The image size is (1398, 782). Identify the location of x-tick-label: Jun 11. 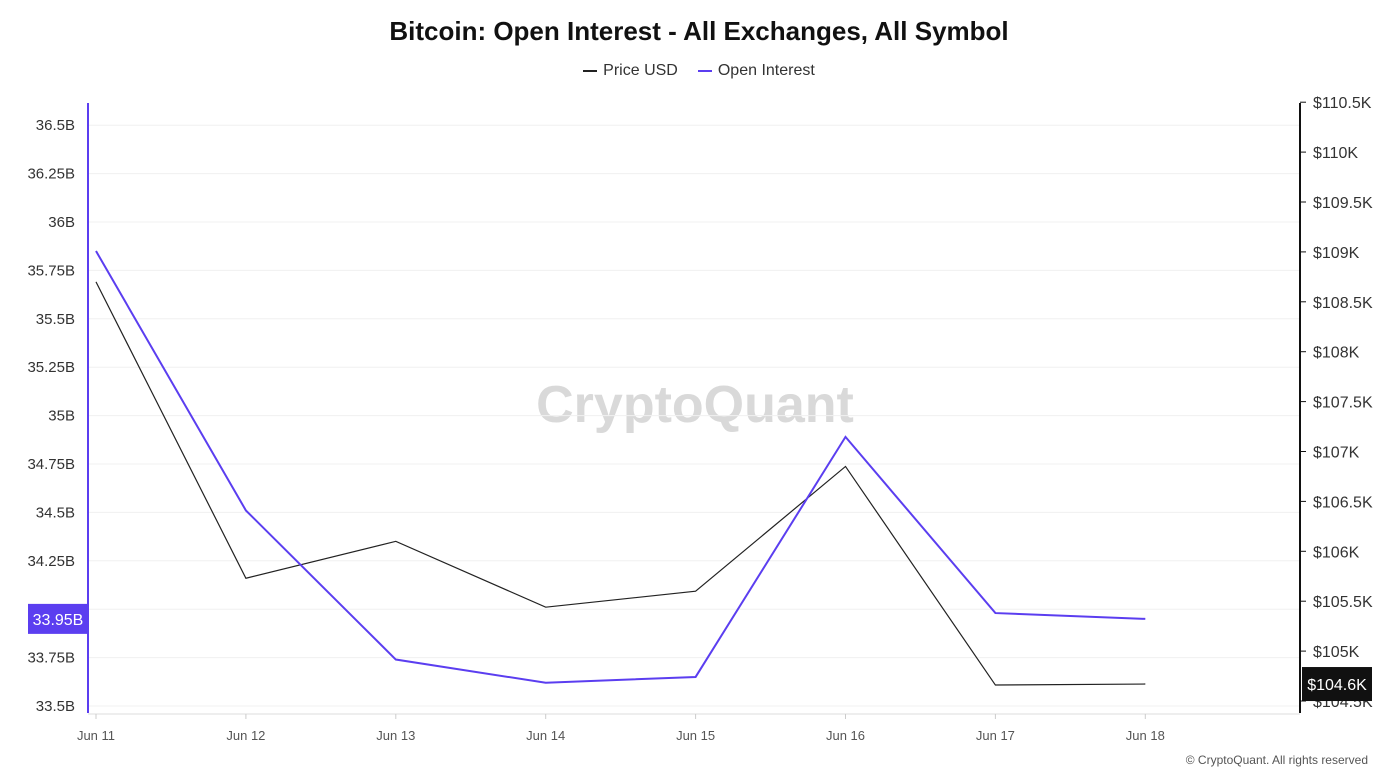
(96, 735).